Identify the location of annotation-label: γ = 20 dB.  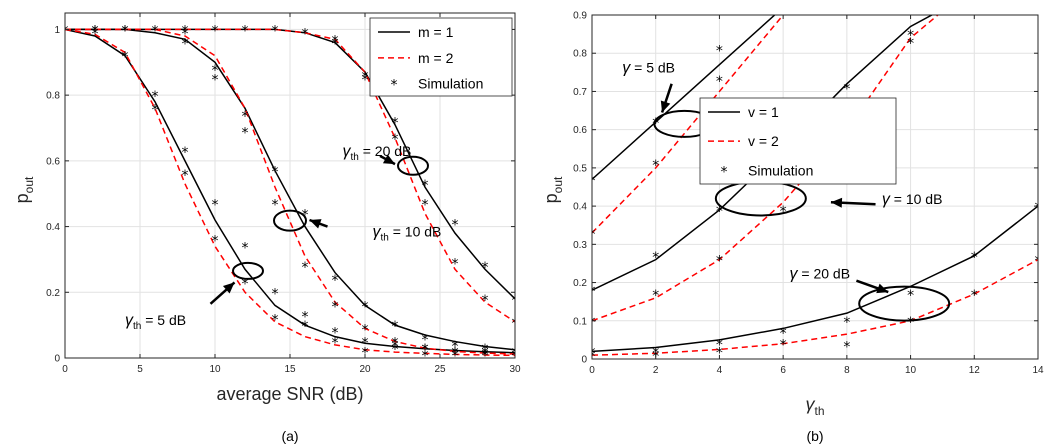
(820, 274).